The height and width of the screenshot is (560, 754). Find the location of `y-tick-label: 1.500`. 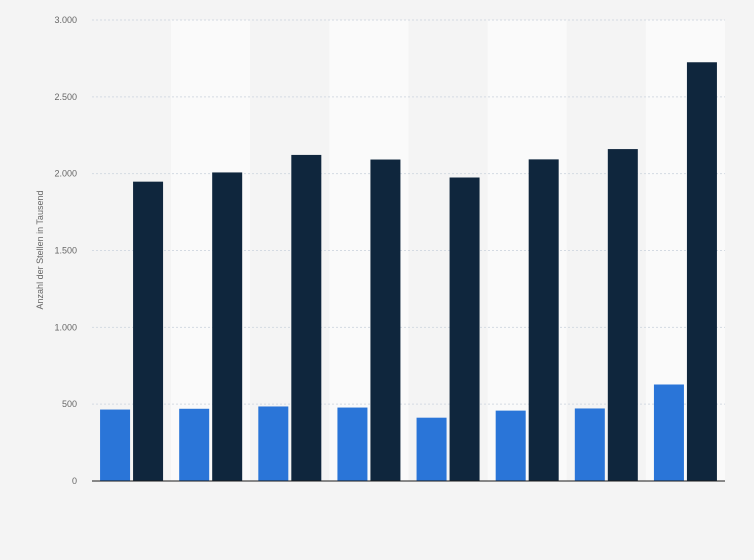

y-tick-label: 1.500 is located at coordinates (65, 251).